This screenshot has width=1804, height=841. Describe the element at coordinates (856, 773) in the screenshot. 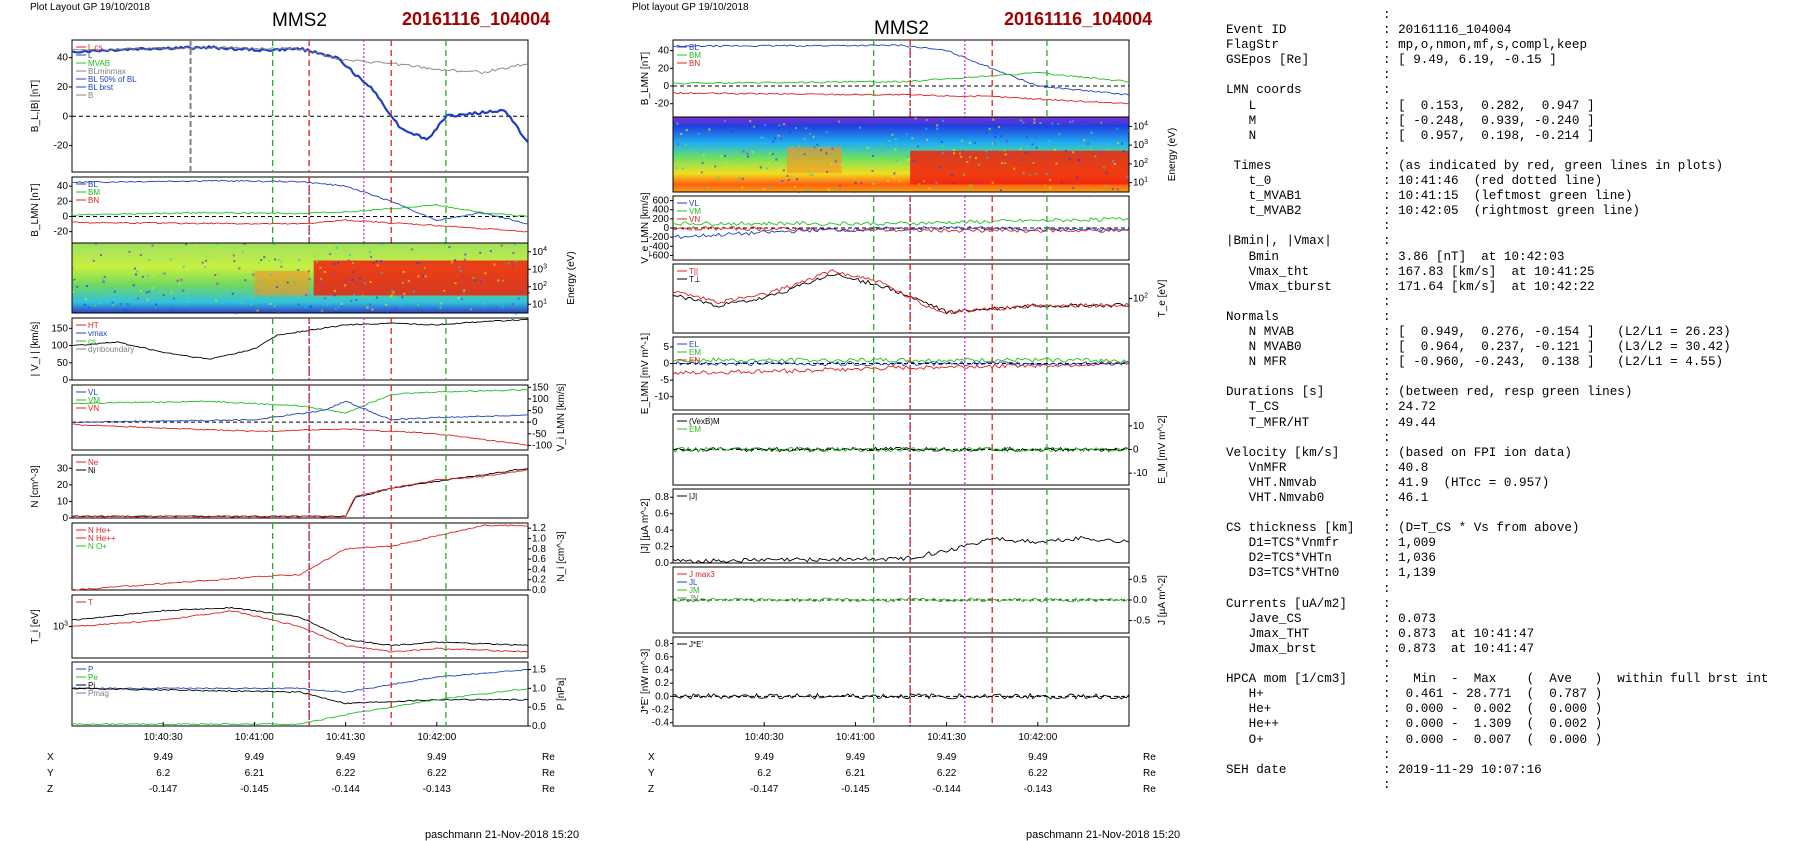

I see `position-value: 6.21` at that location.